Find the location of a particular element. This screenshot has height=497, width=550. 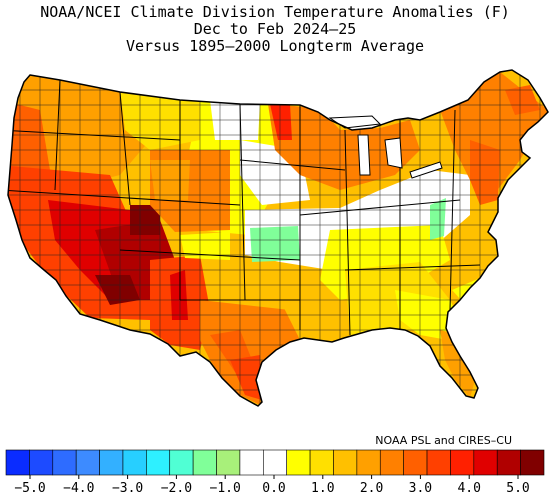

south-texas-region is located at coordinates (246, 377).